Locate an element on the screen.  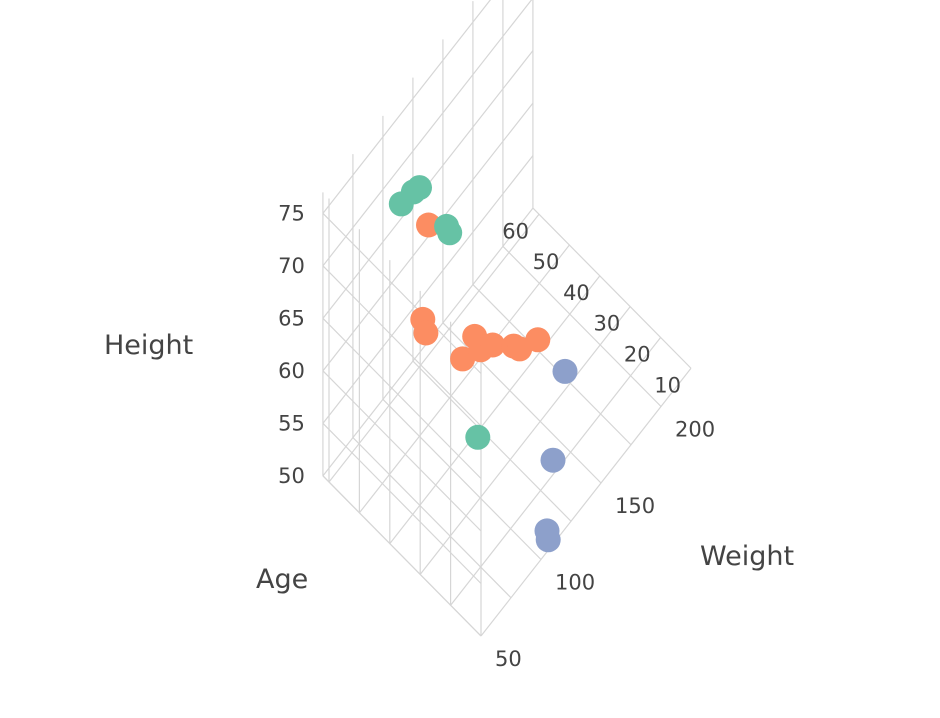
tick-label-age: 10 is located at coordinates (667, 385).